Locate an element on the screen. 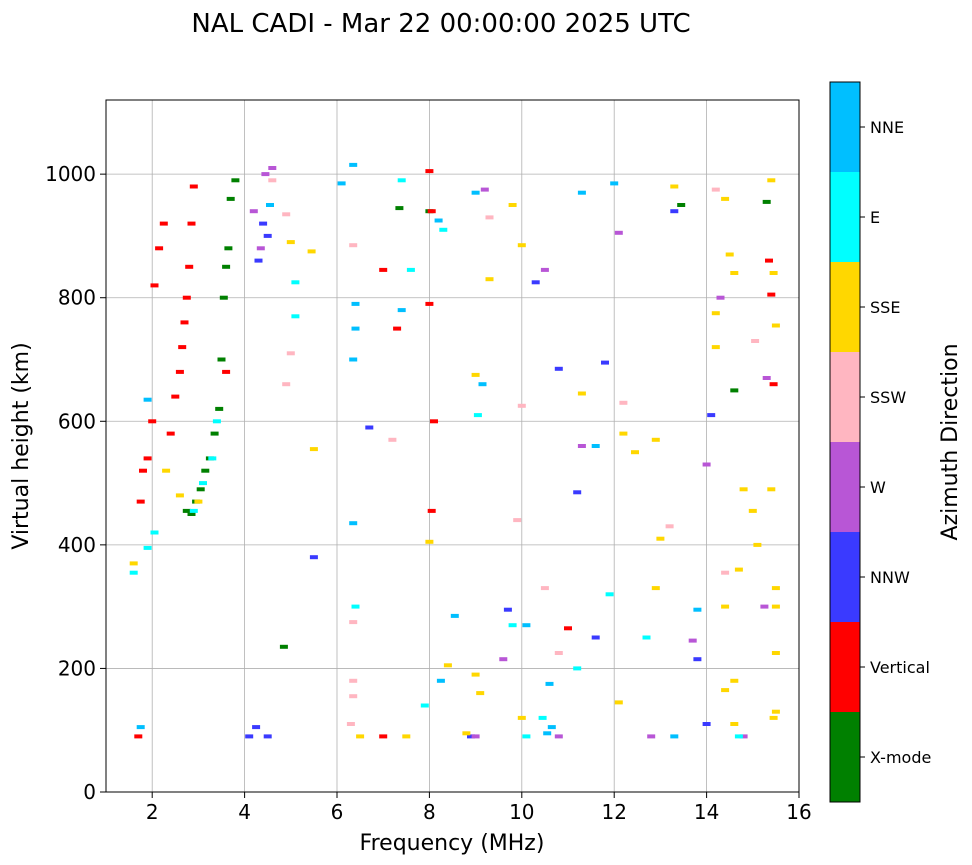 This screenshot has width=972, height=865. x-tick-label: 4 is located at coordinates (244, 812).